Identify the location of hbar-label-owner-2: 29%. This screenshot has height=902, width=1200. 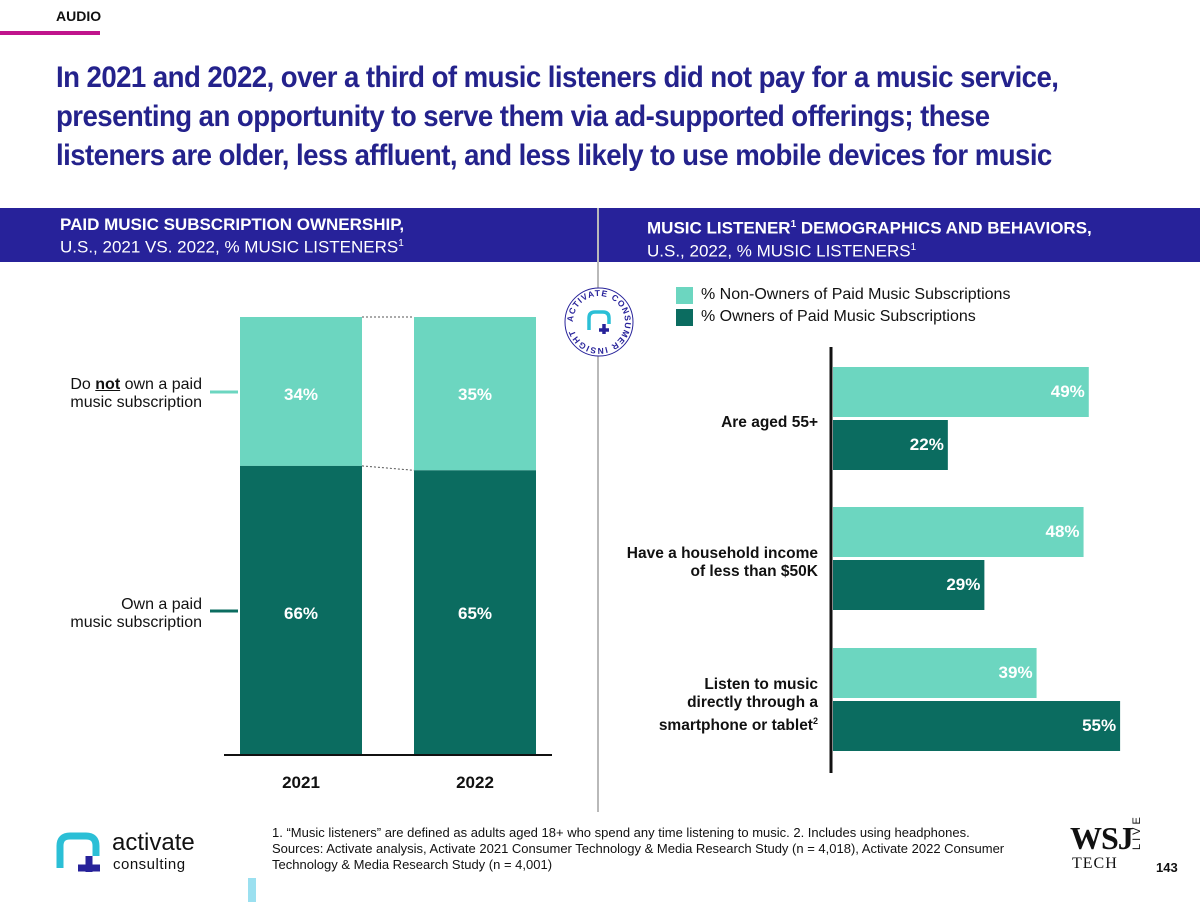
(963, 584).